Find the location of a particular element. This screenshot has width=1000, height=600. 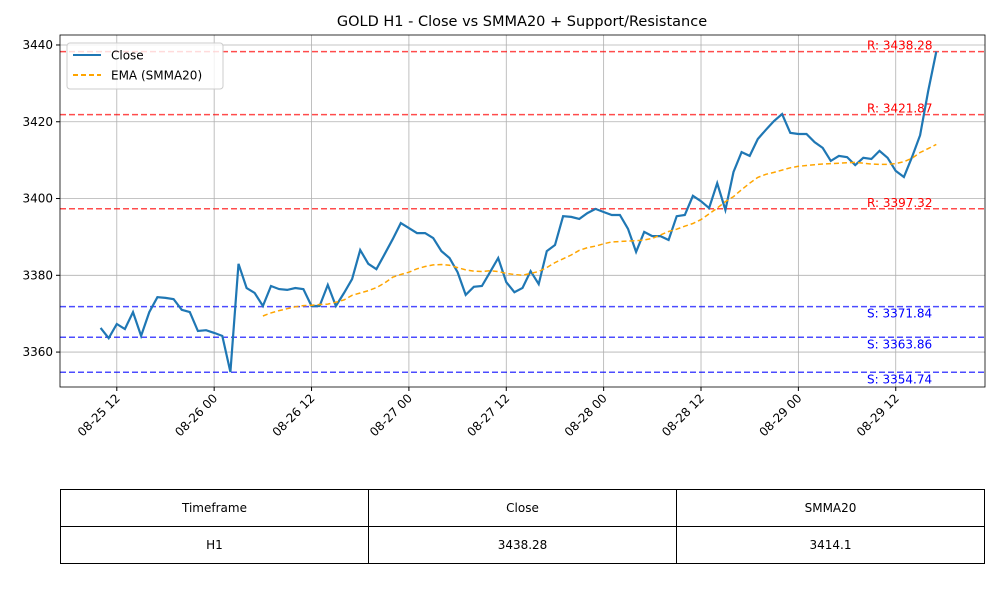

header-row: Timeframe Close SMMA20 is located at coordinates (522, 508).